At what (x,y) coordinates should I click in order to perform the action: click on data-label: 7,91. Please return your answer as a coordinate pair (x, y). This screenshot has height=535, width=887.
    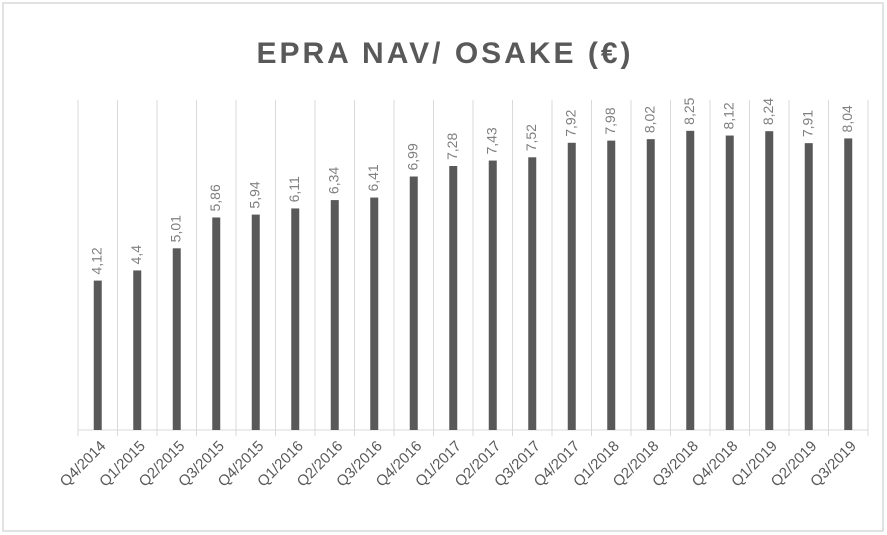
    Looking at the image, I should click on (807, 123).